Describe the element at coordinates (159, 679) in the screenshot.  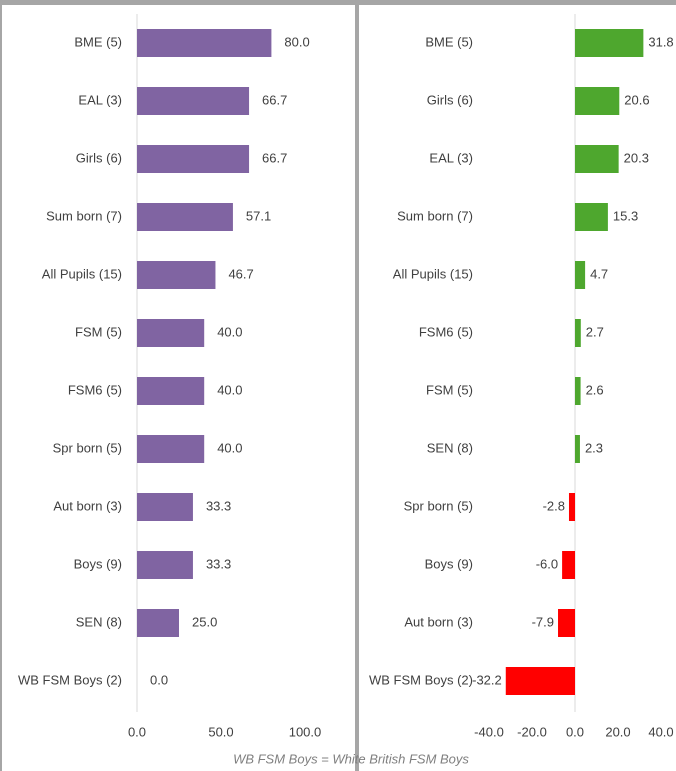
I see `value-label: 0.0` at that location.